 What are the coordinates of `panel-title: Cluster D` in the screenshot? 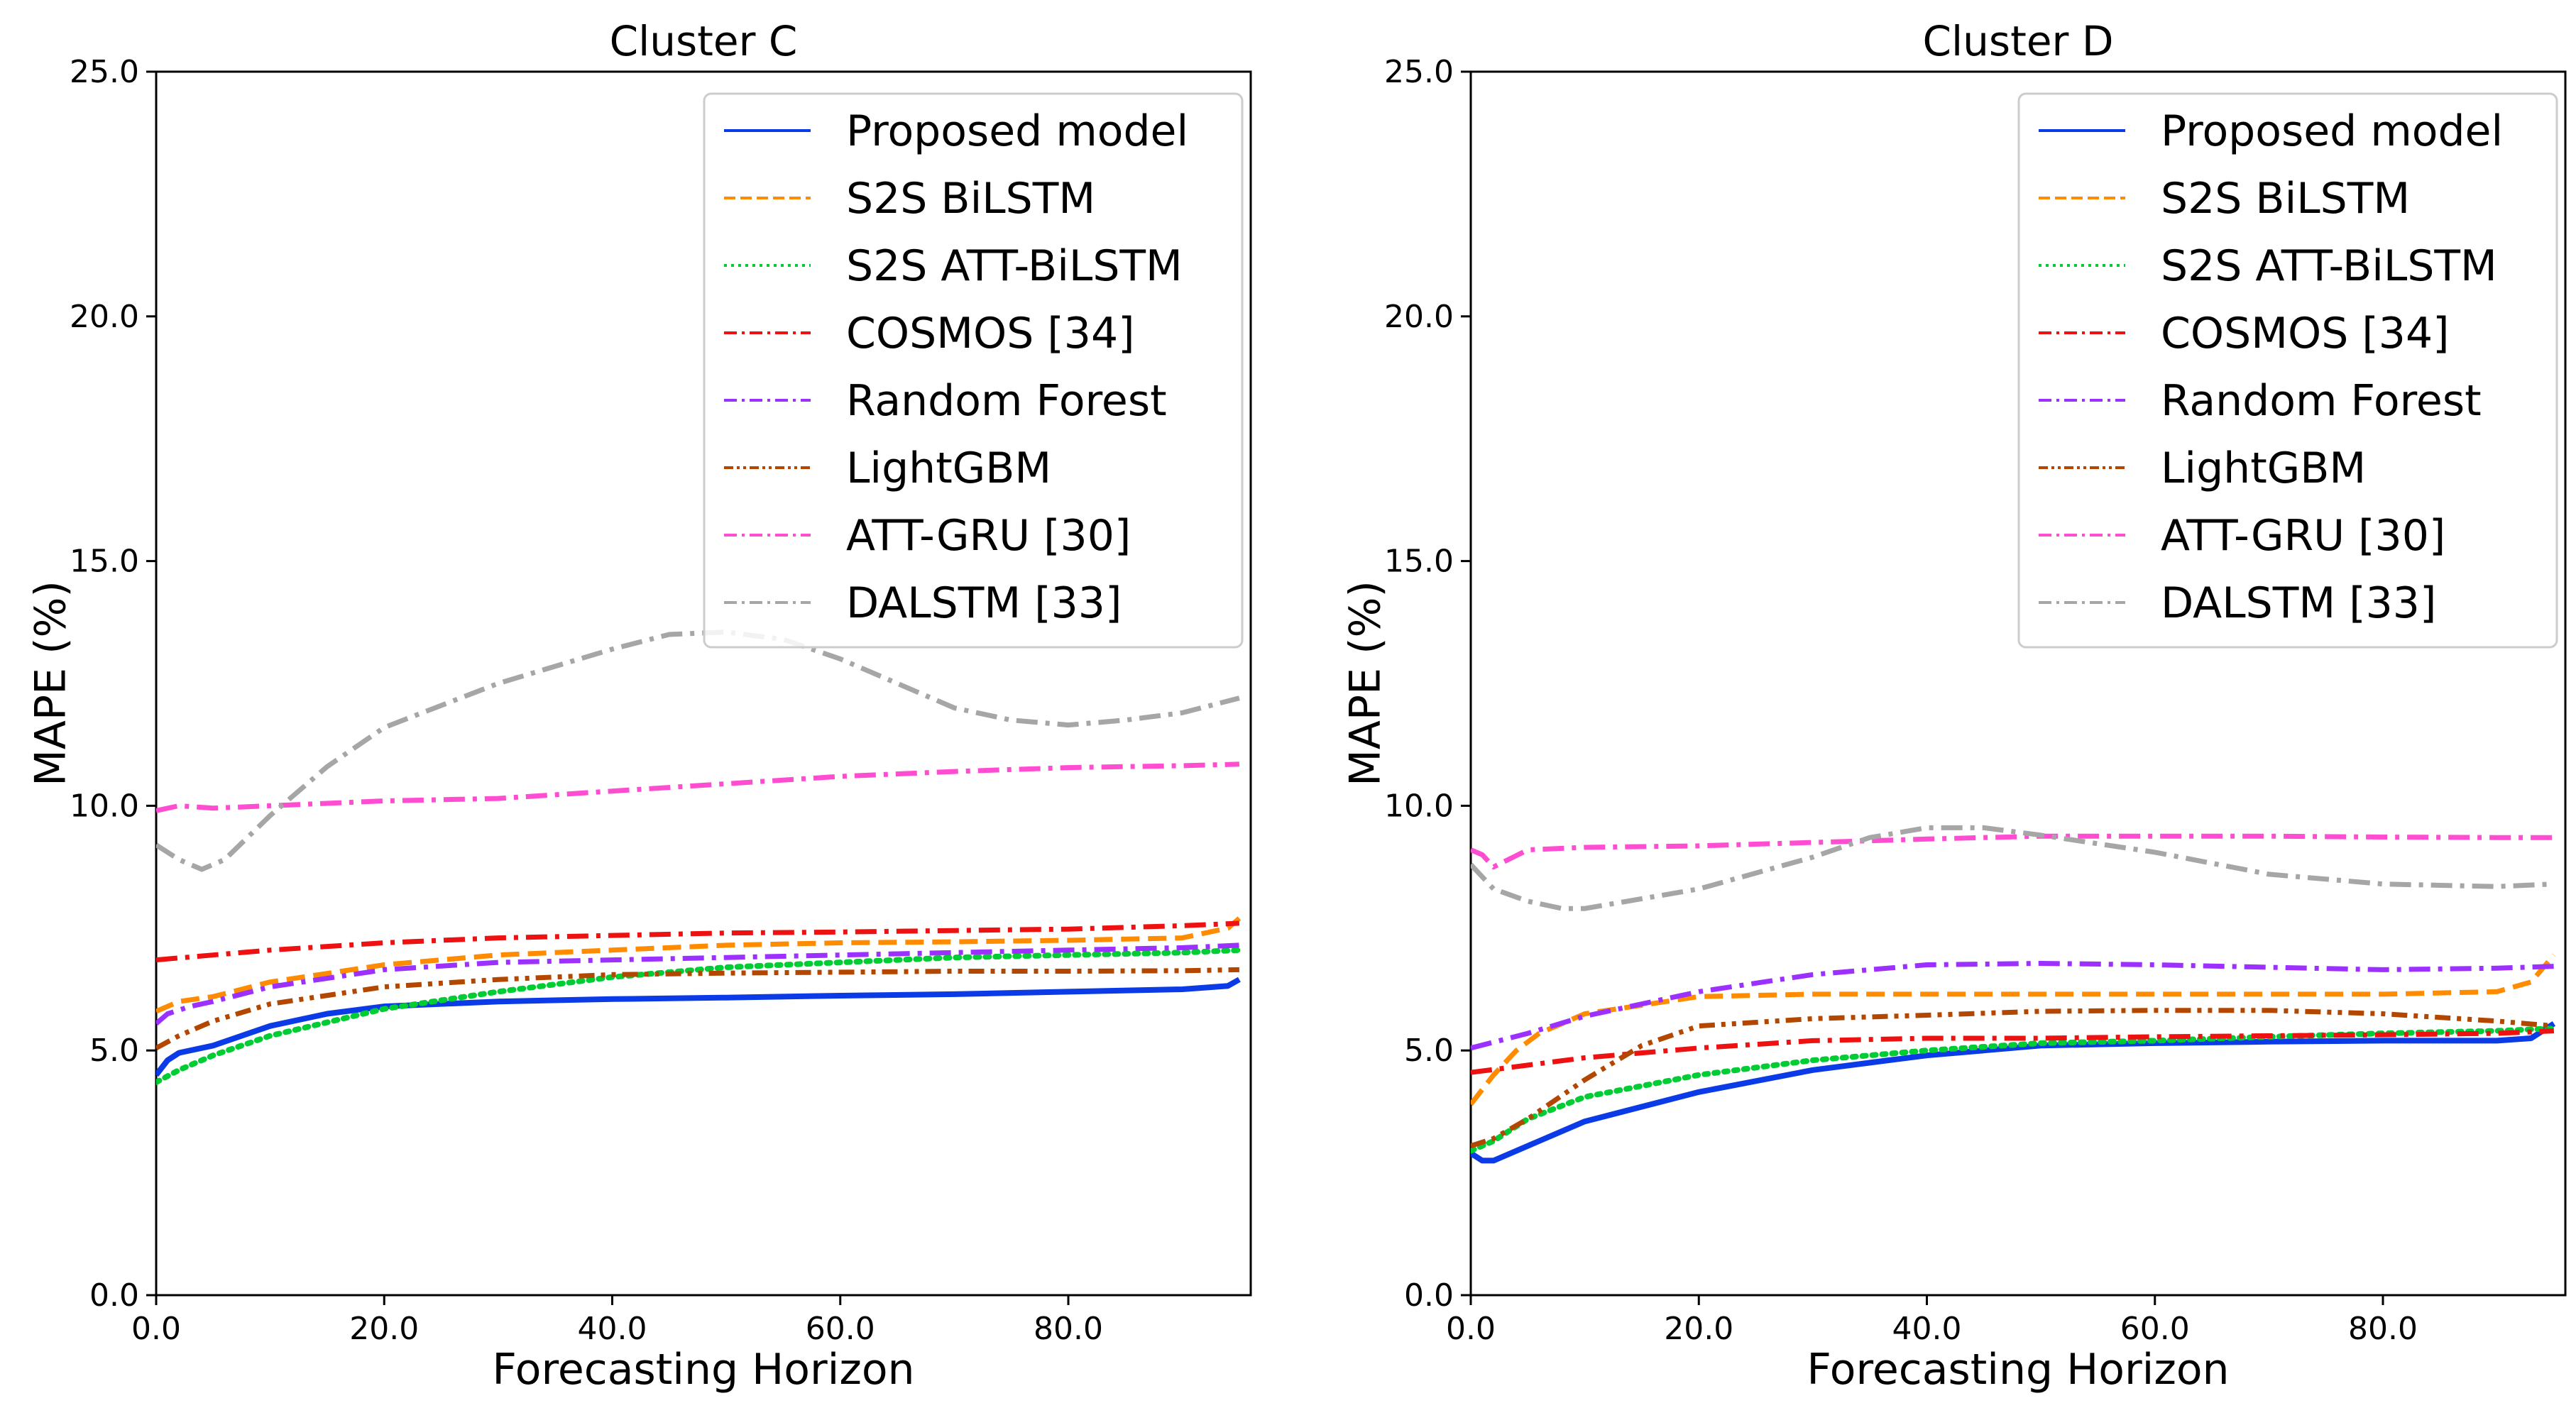 It's located at (2018, 41).